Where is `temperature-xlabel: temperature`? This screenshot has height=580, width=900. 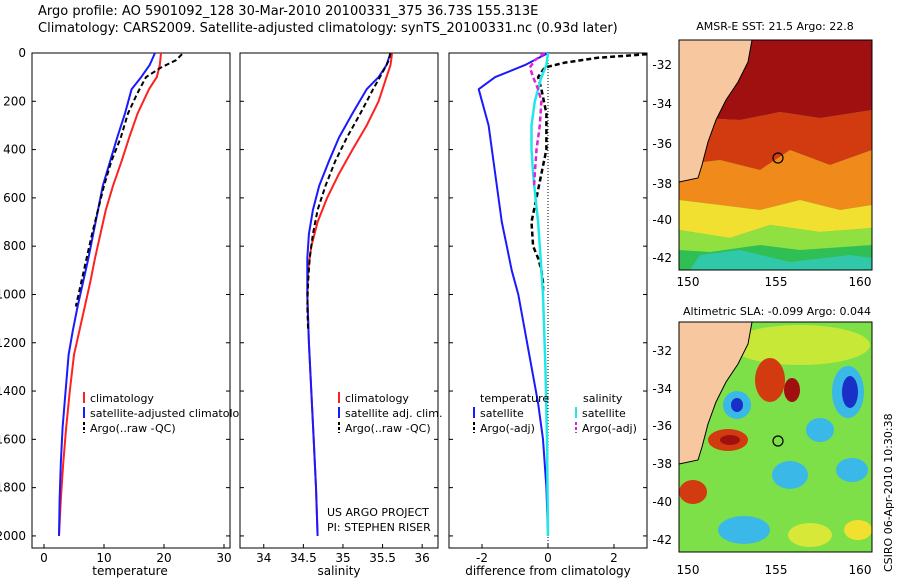
temperature-xlabel: temperature is located at coordinates (129, 571).